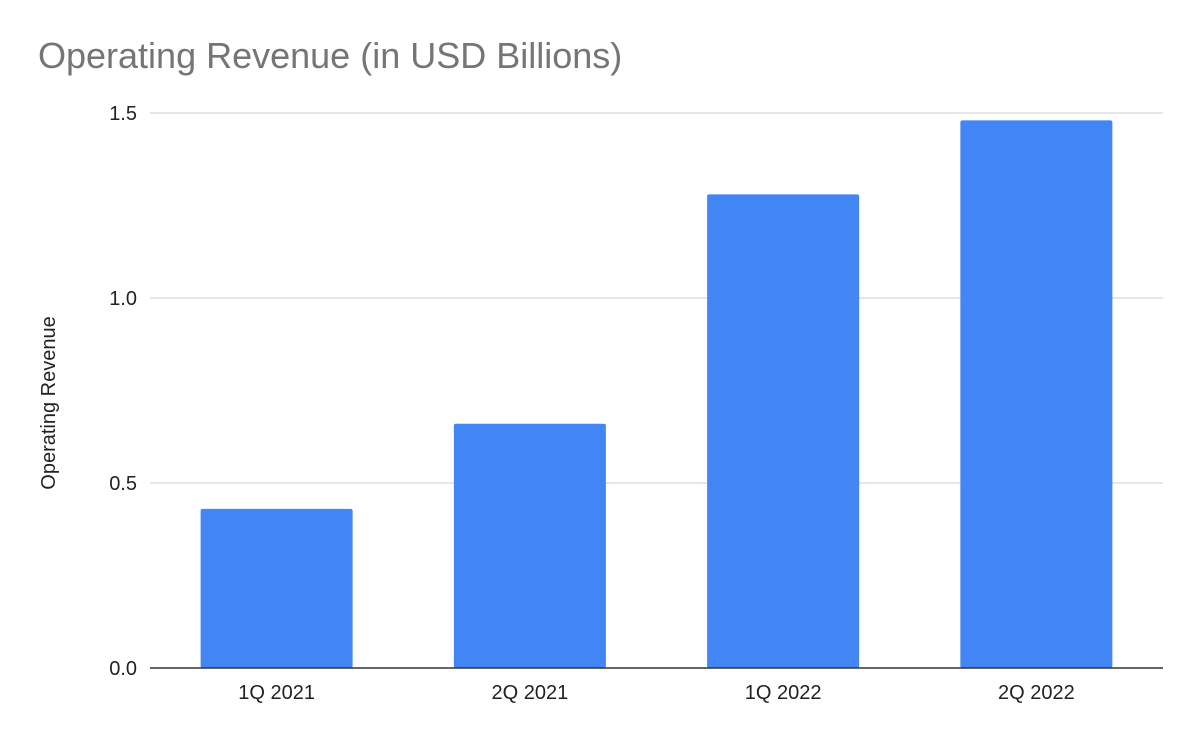  I want to click on bar-1q-2022, so click(783, 431).